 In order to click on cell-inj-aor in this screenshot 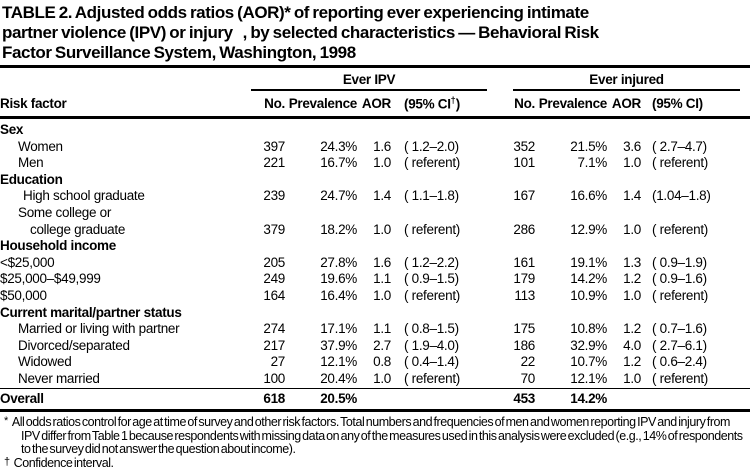, I will do `click(624, 399)`.